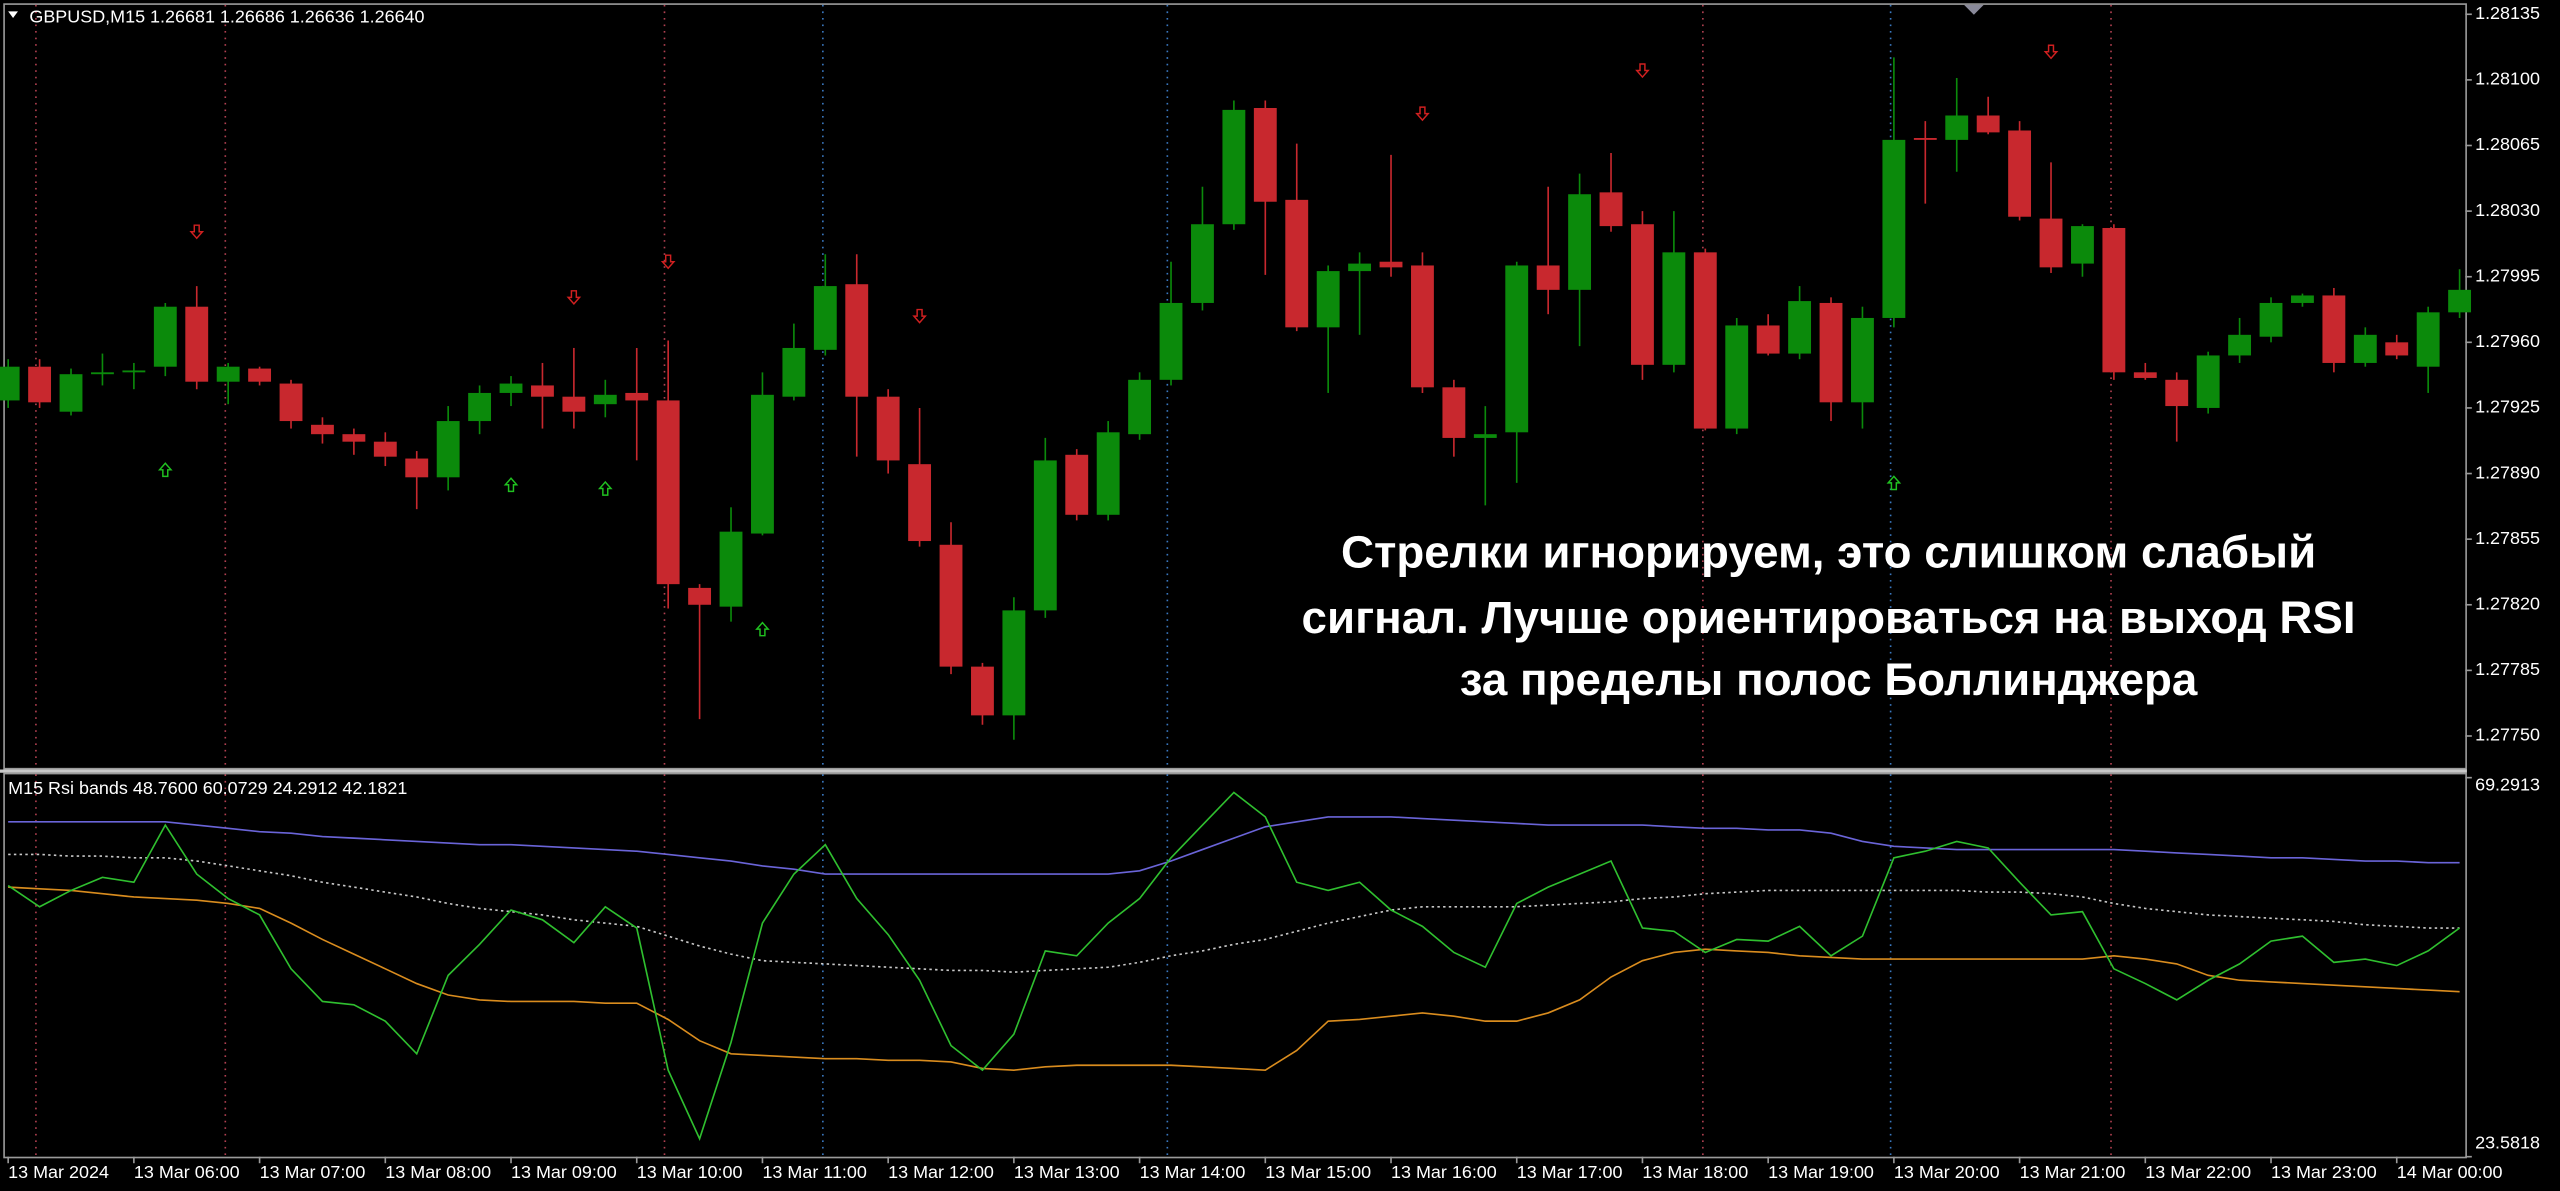 This screenshot has width=2560, height=1191. Describe the element at coordinates (690, 1172) in the screenshot. I see `x-tick-label: 13 Mar 10:00` at that location.